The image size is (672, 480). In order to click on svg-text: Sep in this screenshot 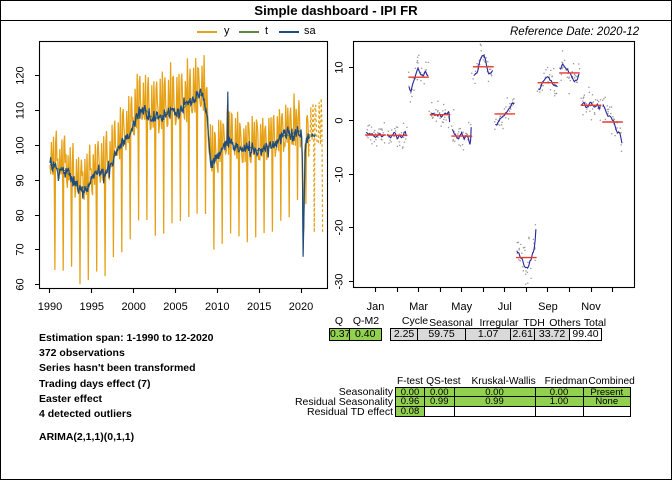, I will do `click(548, 307)`.